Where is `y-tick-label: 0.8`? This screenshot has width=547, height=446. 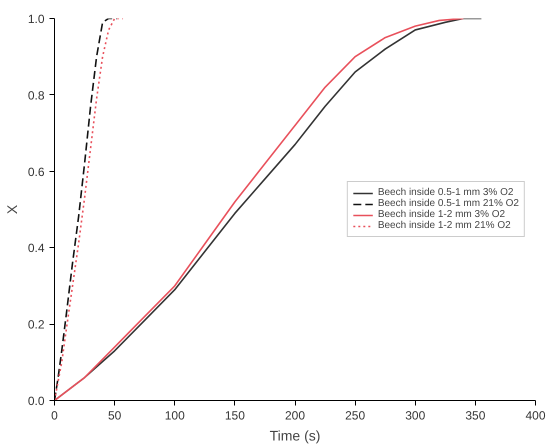
y-tick-label: 0.8 is located at coordinates (36, 95).